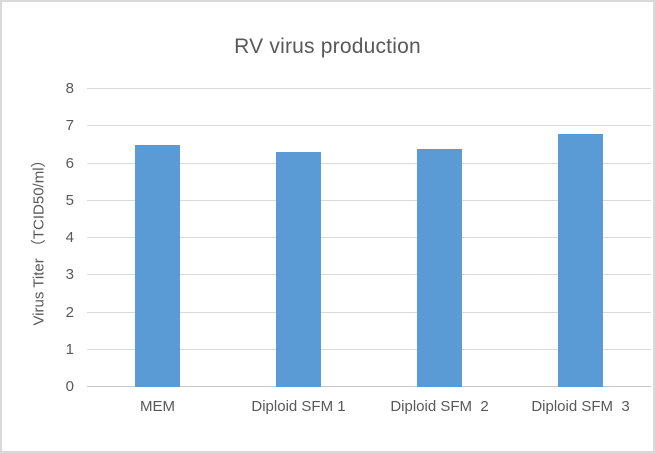 This screenshot has width=655, height=453. I want to click on x-label-diploid-sfm-2: Diploid SFM 2, so click(439, 406).